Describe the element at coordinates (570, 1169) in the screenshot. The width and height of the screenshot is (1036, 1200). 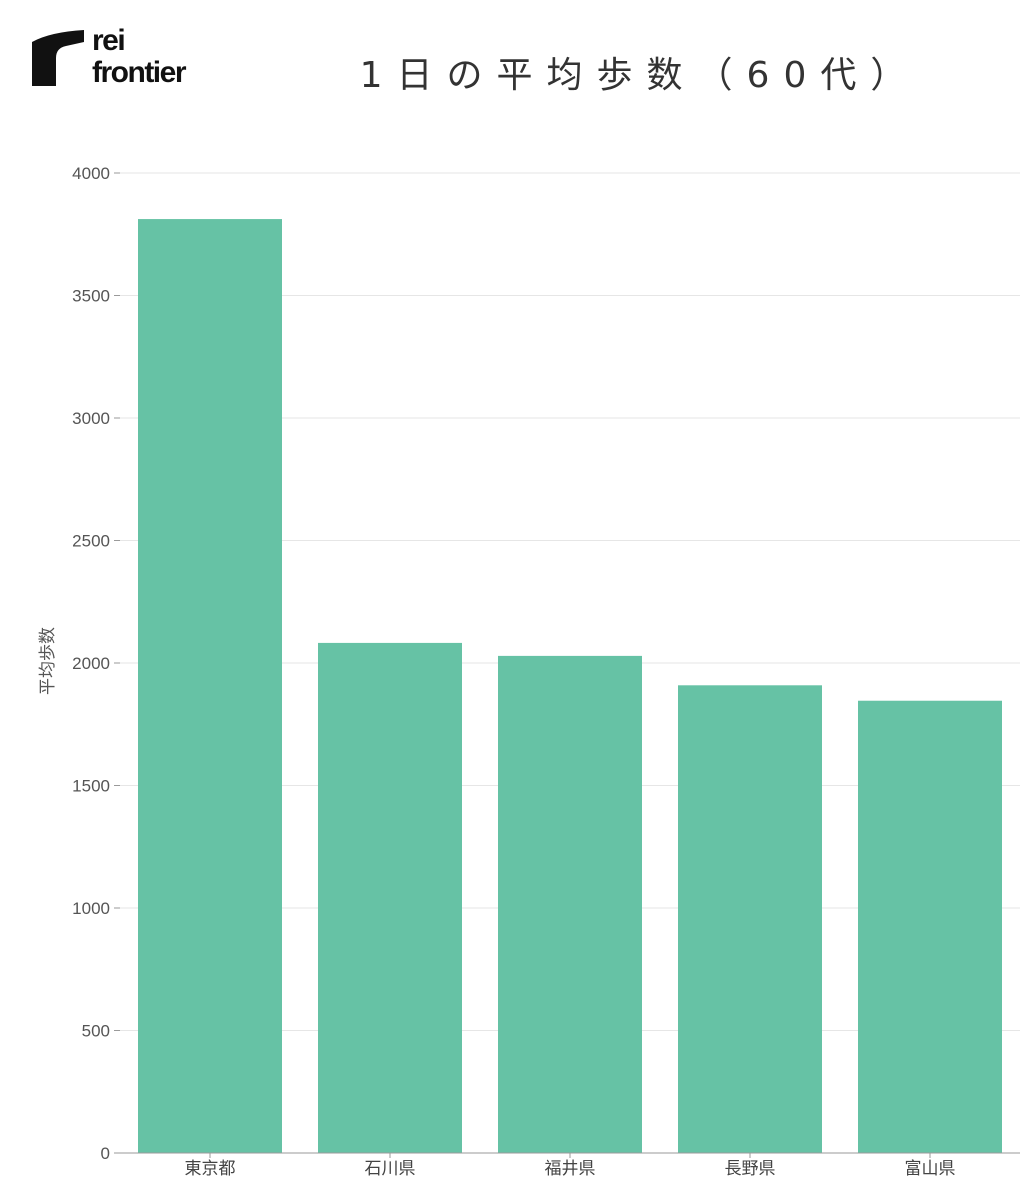
I see `x-tick-label: 福井県` at that location.